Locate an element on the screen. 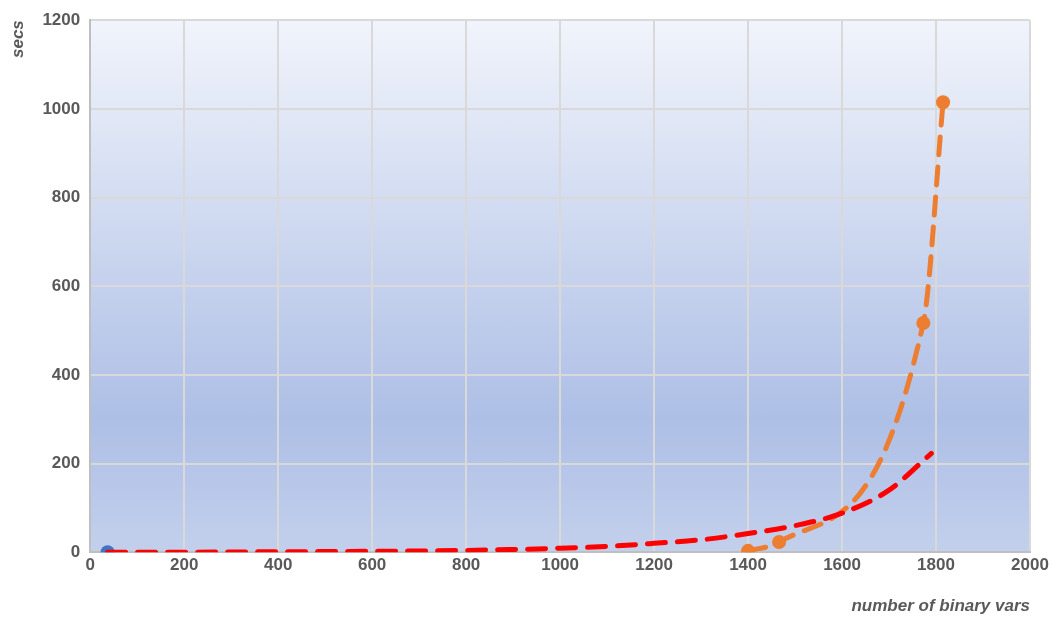 Image resolution: width=1058 pixels, height=625 pixels. y-tick-label: 800 is located at coordinates (66, 197).